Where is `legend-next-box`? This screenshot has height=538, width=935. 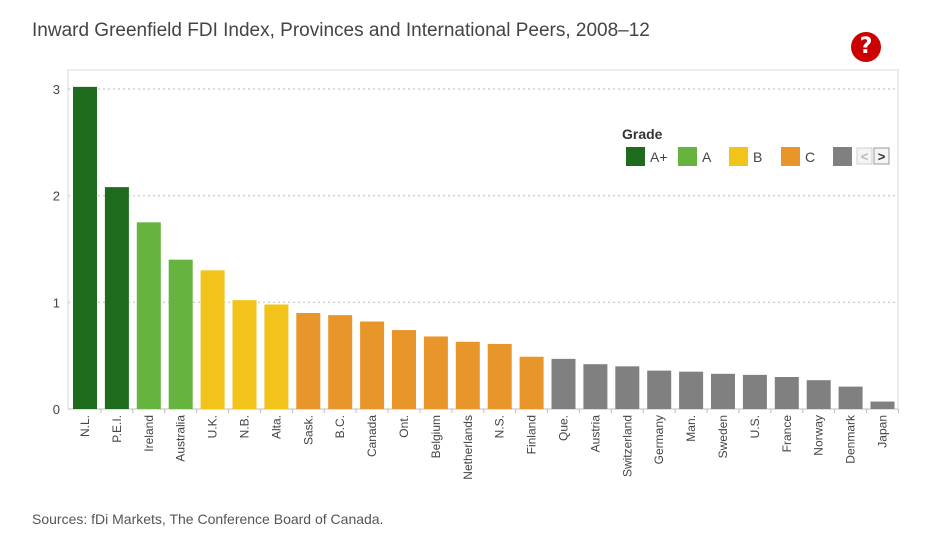 legend-next-box is located at coordinates (881, 156).